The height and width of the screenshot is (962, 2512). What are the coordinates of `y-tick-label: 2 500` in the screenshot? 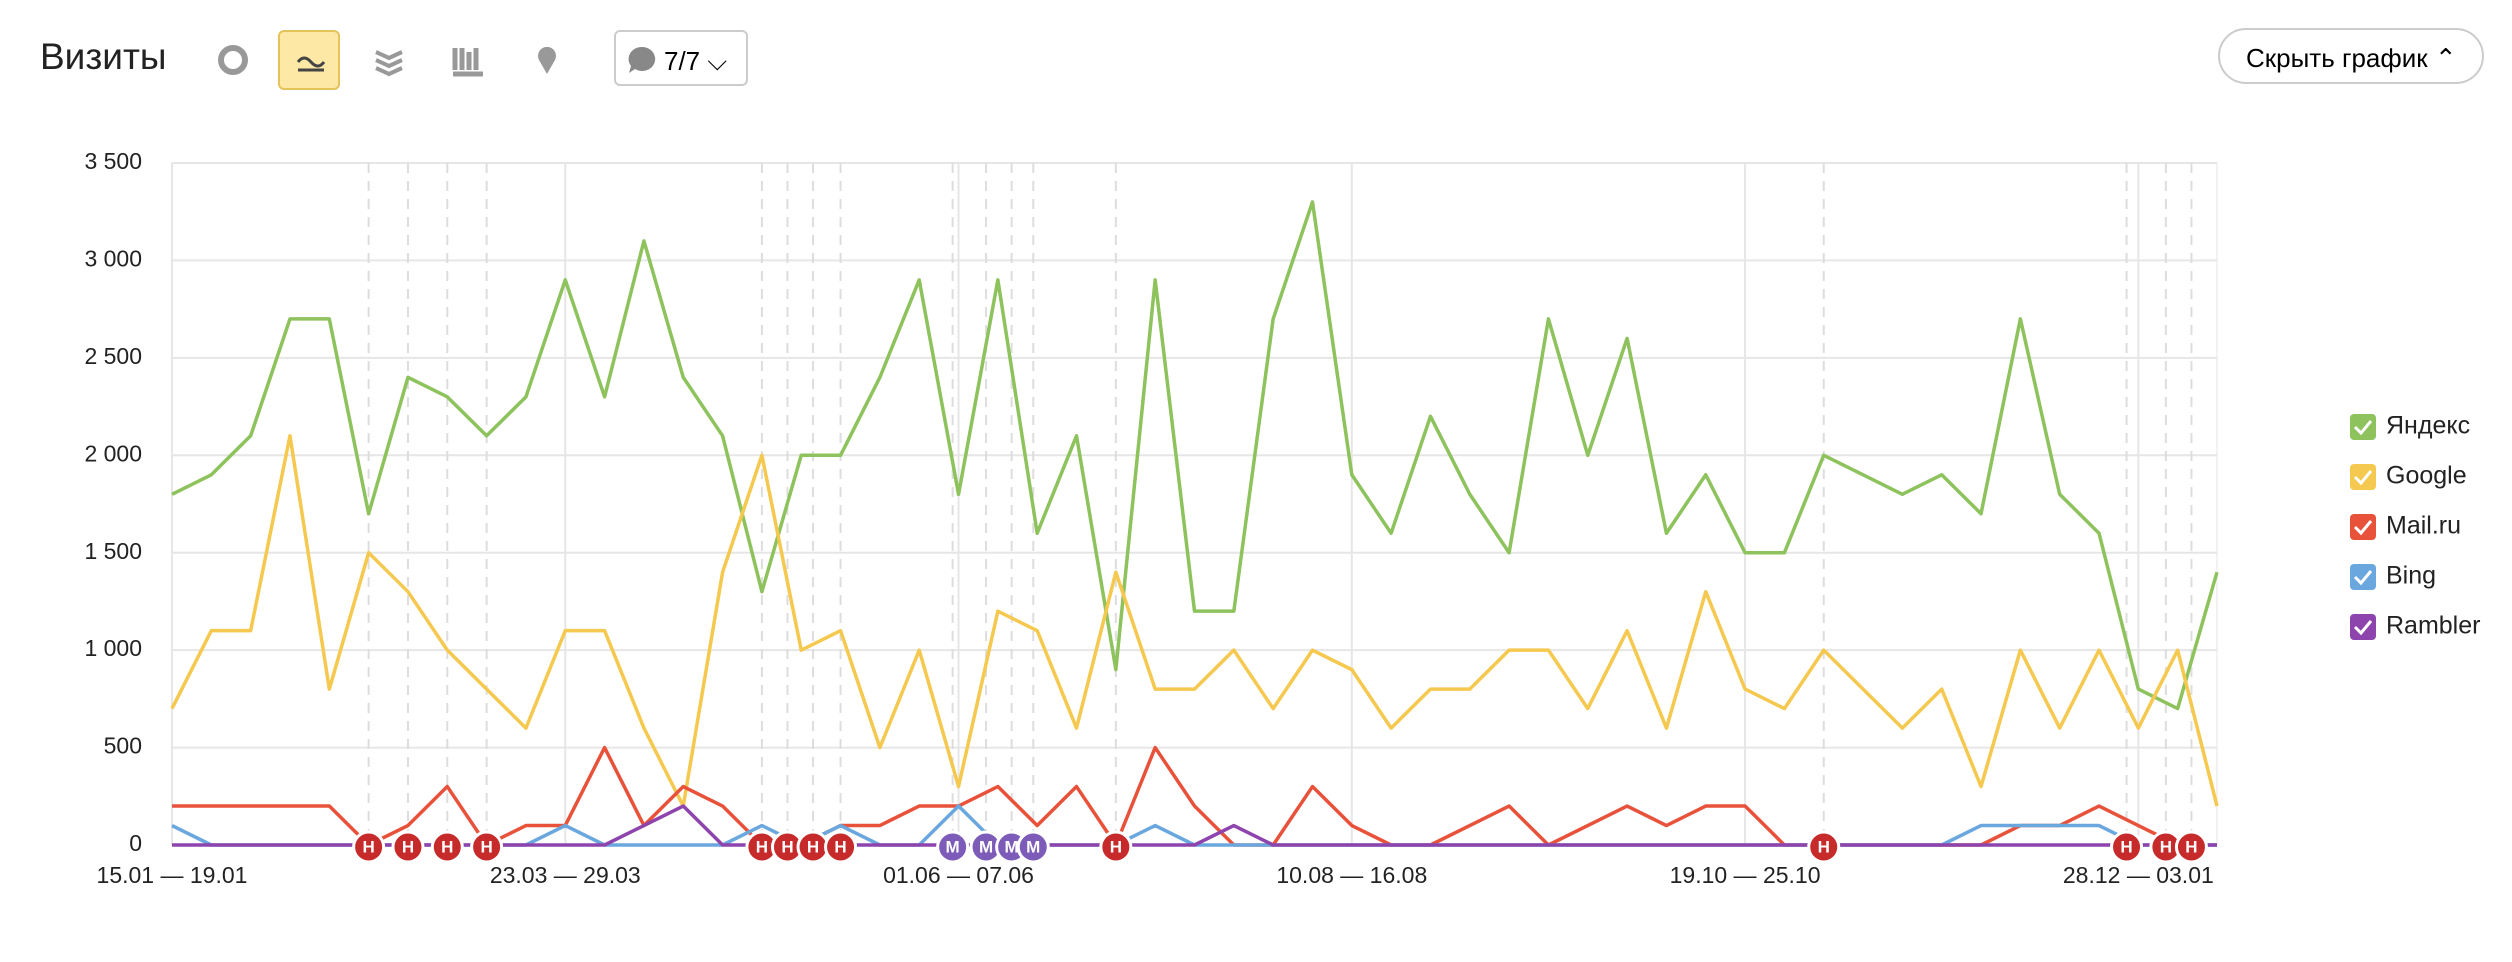 It's located at (113, 356).